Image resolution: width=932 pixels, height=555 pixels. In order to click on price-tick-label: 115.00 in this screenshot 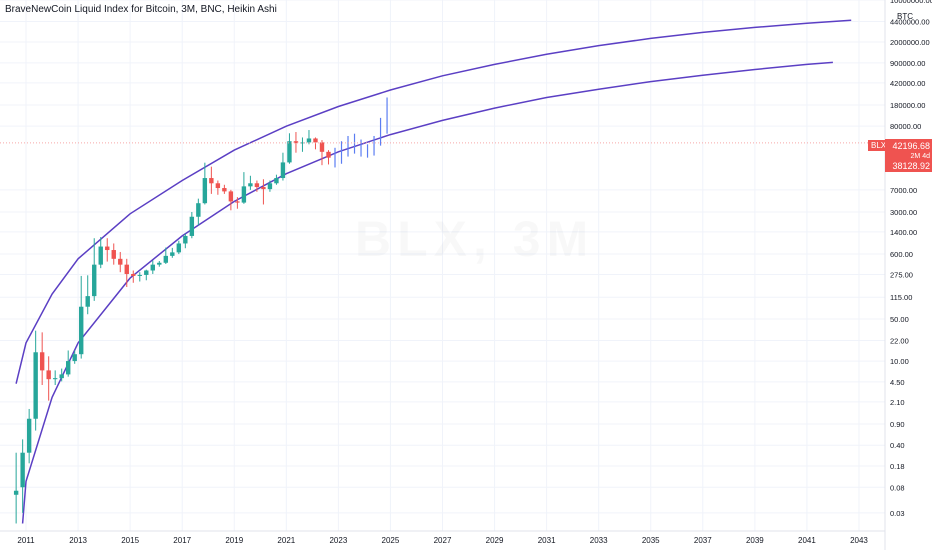, I will do `click(901, 297)`.